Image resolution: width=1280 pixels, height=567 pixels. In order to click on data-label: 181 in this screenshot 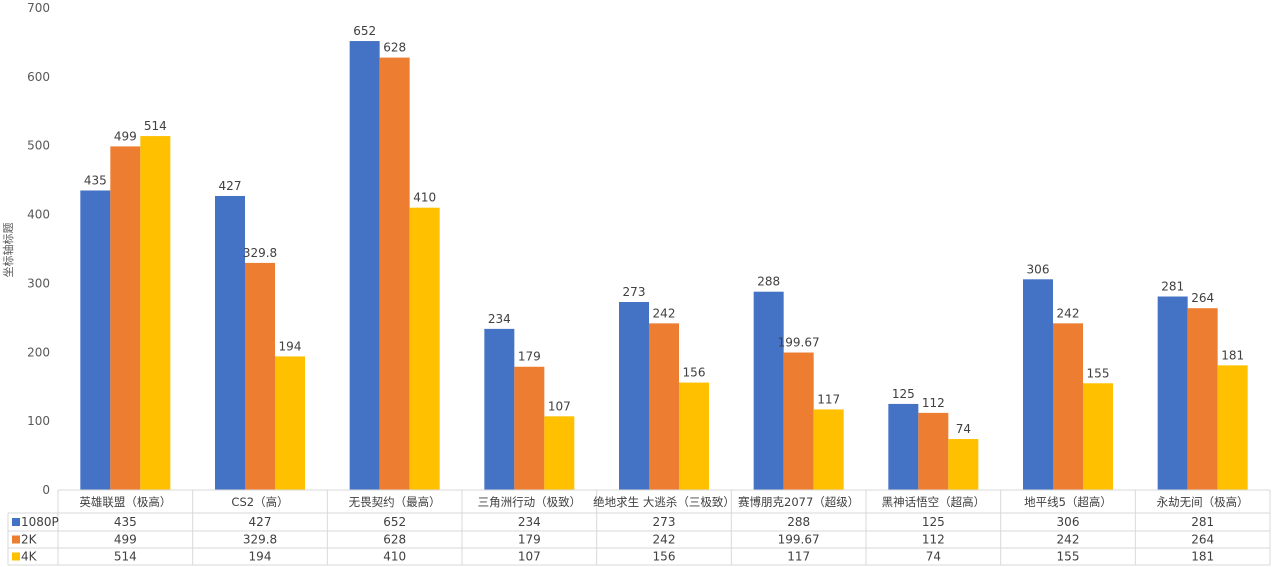, I will do `click(1232, 355)`.